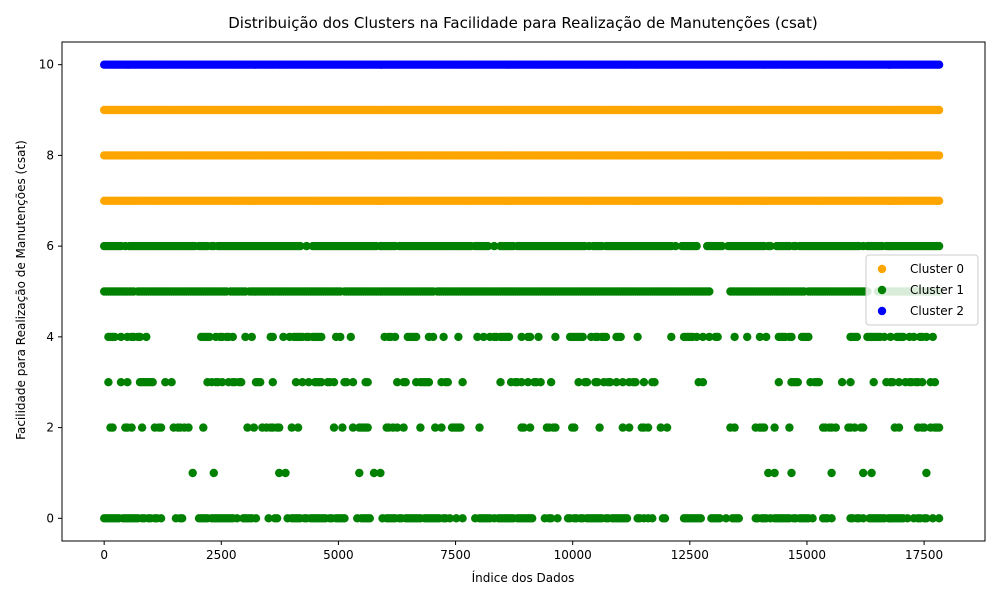 Image resolution: width=1000 pixels, height=600 pixels. I want to click on x-tick-label: 7500, so click(455, 555).